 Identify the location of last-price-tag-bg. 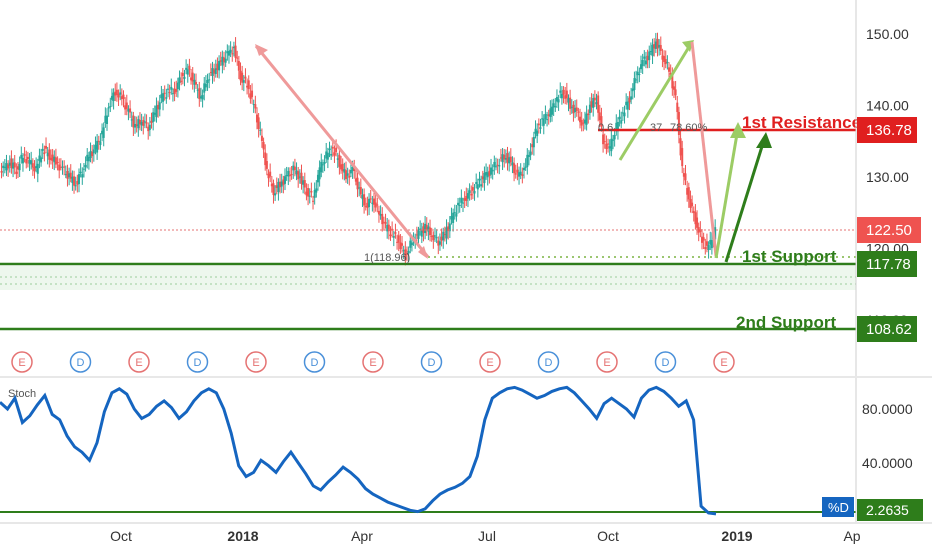
(889, 230).